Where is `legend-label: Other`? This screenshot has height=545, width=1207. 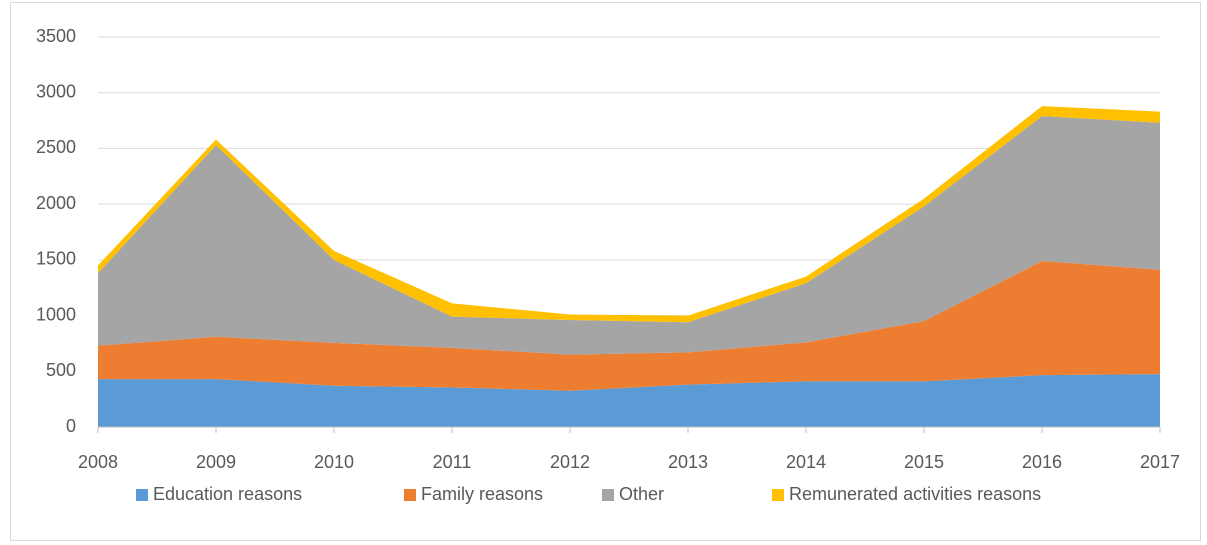
legend-label: Other is located at coordinates (641, 494).